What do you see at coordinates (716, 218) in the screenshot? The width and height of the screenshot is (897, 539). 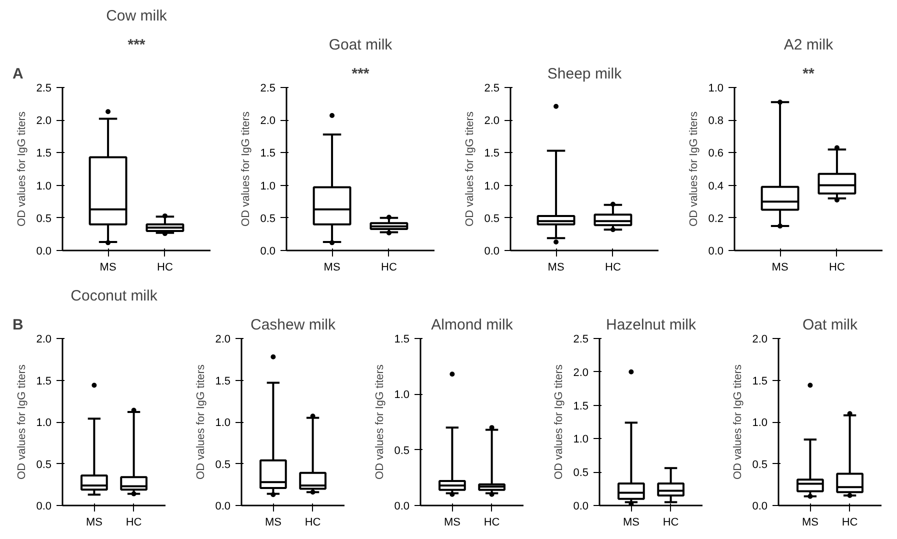 I see `y-tick-label: 0.2` at bounding box center [716, 218].